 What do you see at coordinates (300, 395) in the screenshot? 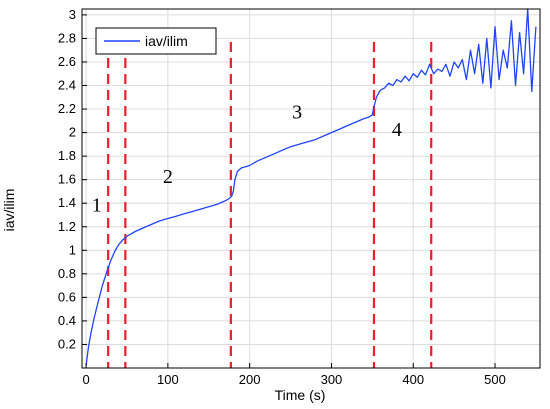
I see `x-axis-title: Time (s)` at bounding box center [300, 395].